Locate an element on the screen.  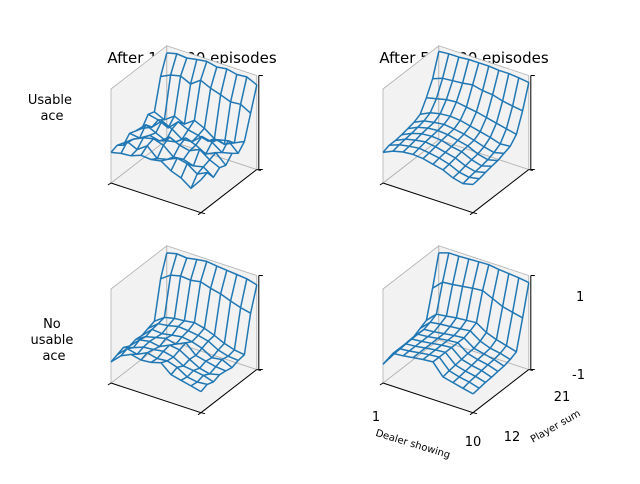
row-label-usable-ace-line-2: ace is located at coordinates (51, 116).